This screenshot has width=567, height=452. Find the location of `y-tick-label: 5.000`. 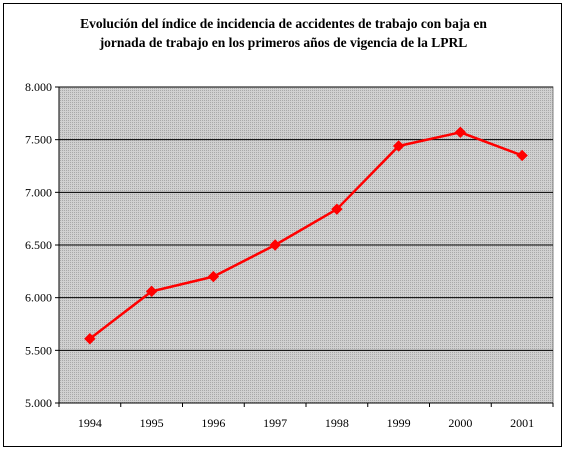

y-tick-label: 5.000 is located at coordinates (38, 403).